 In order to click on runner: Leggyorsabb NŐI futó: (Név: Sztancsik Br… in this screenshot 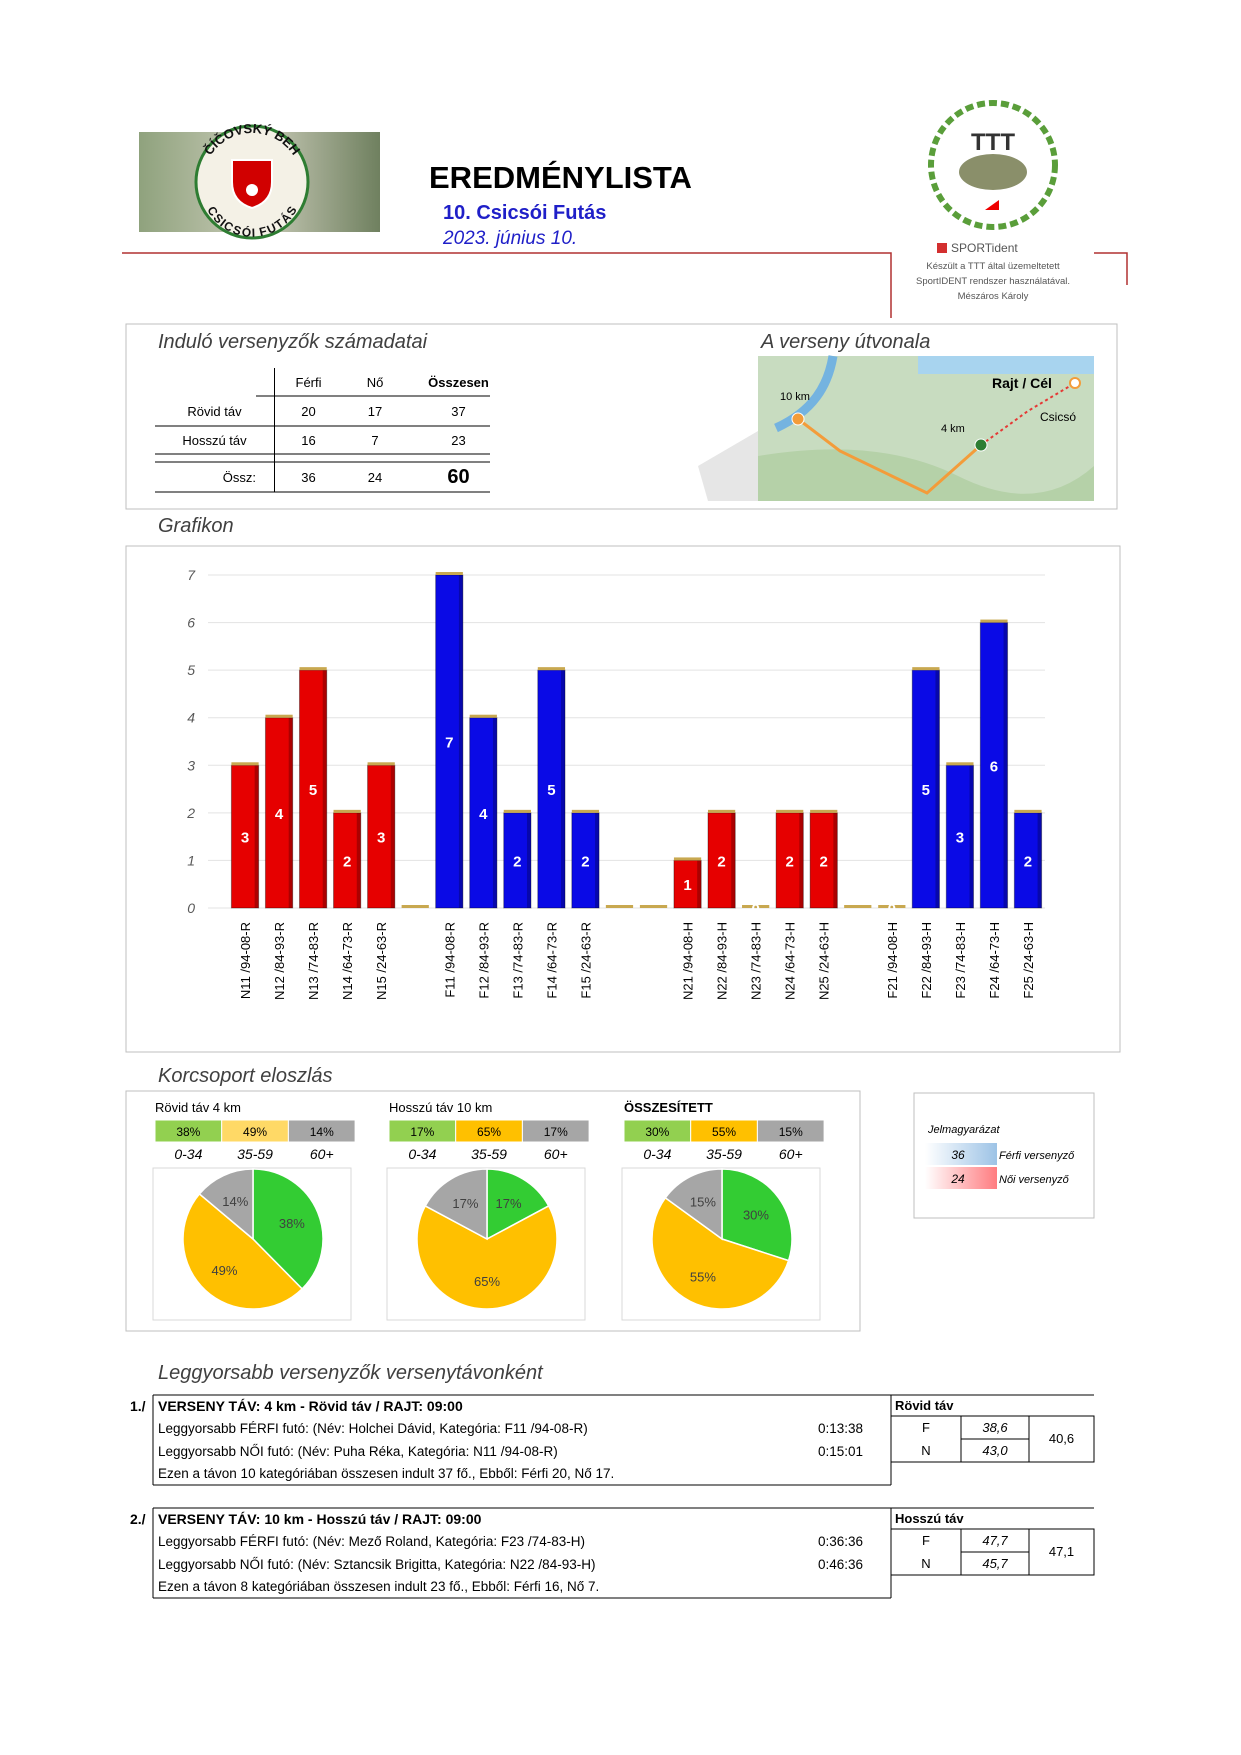, I will do `click(377, 1564)`.